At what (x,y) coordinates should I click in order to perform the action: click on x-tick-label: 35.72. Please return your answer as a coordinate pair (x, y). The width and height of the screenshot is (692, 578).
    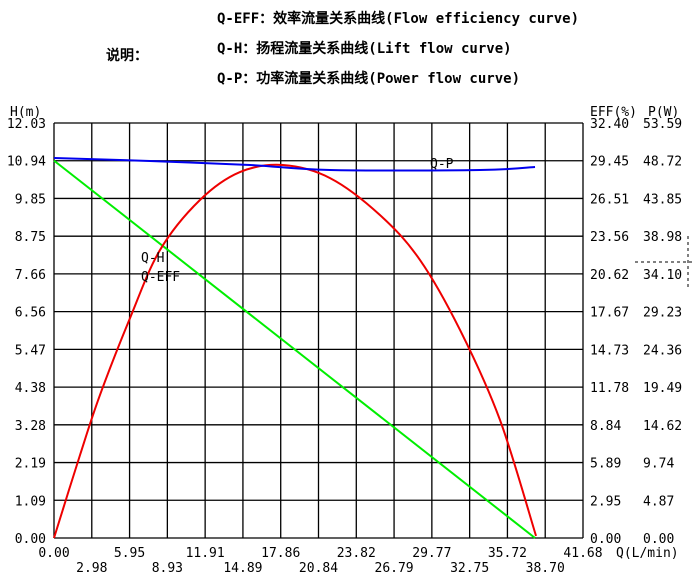
    Looking at the image, I should click on (507, 553).